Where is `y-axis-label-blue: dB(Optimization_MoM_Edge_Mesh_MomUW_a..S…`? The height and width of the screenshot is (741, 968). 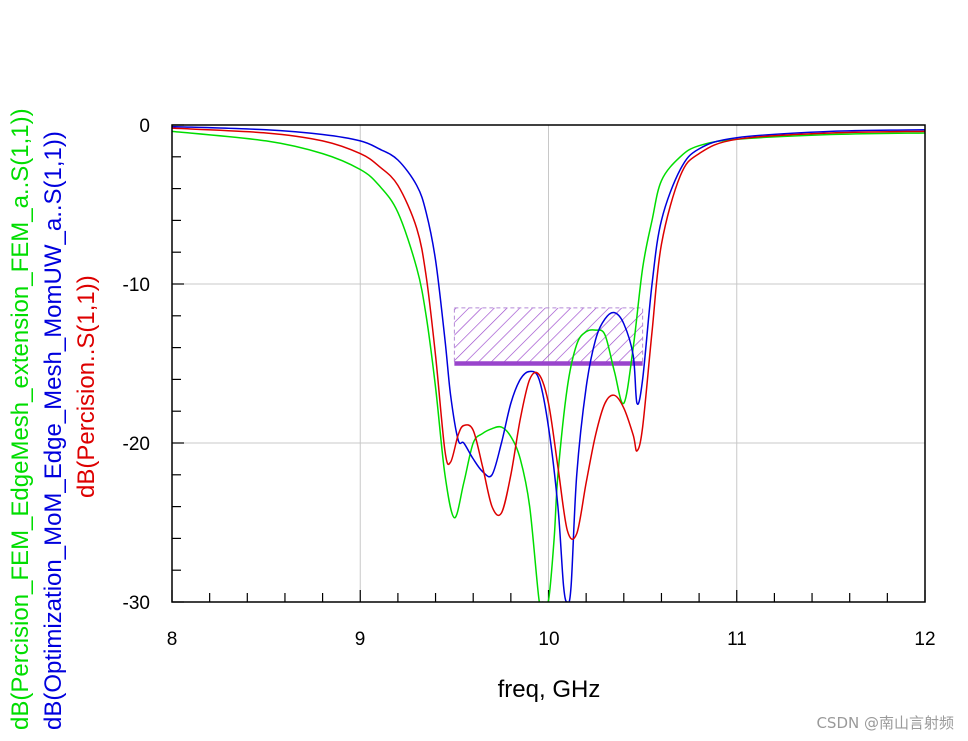
y-axis-label-blue: dB(Optimization_MoM_Edge_Mesh_MomUW_a..S… is located at coordinates (53, 430).